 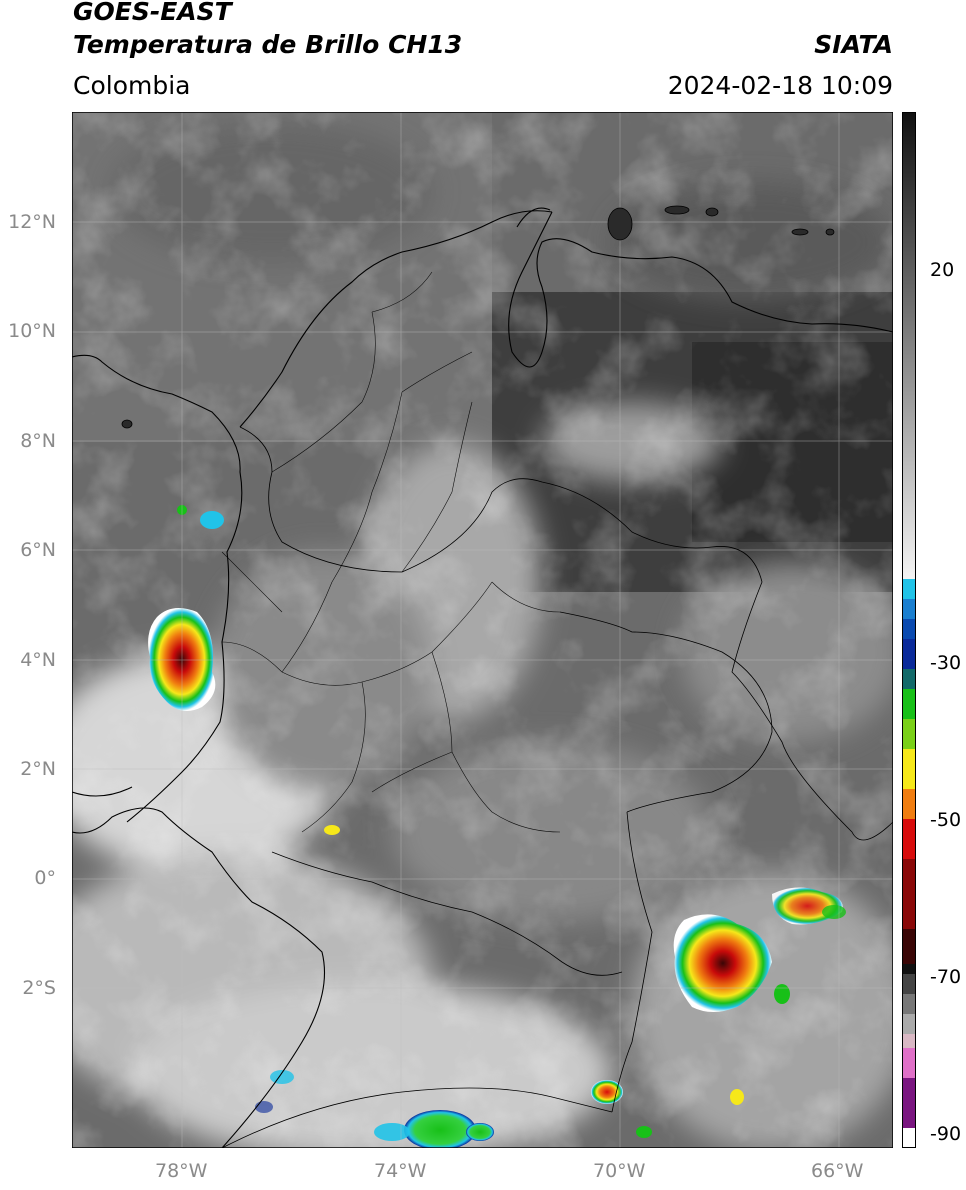 What do you see at coordinates (942, 270) in the screenshot?
I see `colorbar-label: 20` at bounding box center [942, 270].